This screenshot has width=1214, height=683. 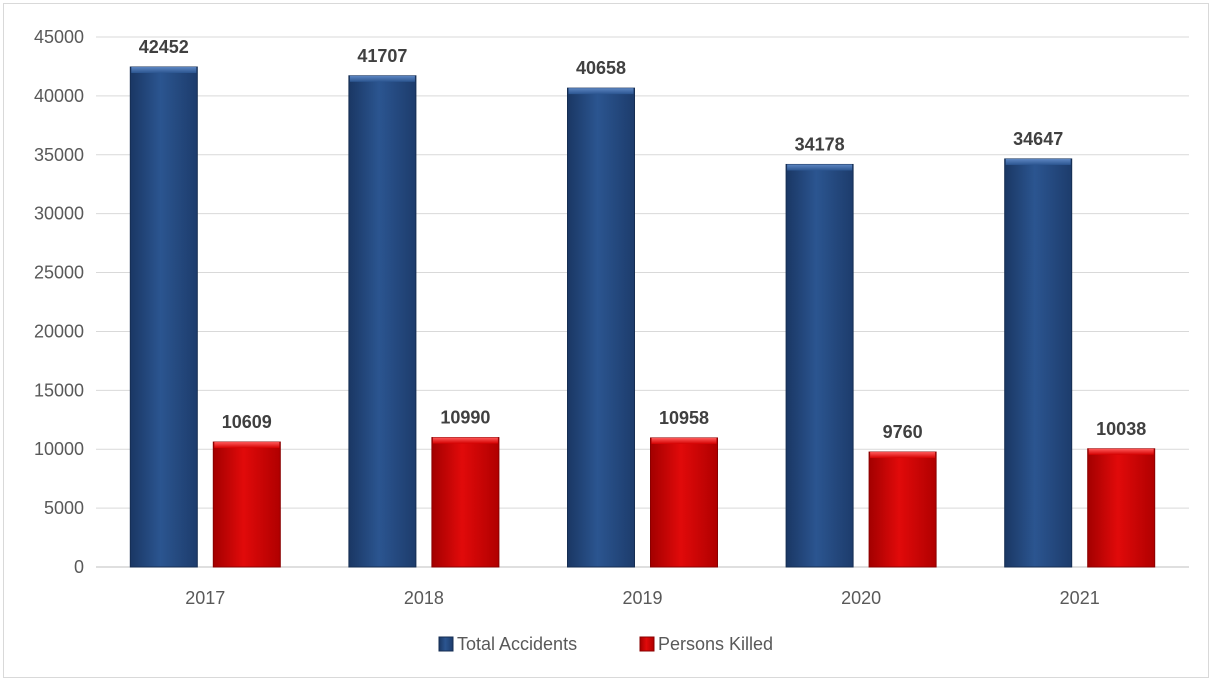 I want to click on data-label: 42452, so click(x=164, y=47).